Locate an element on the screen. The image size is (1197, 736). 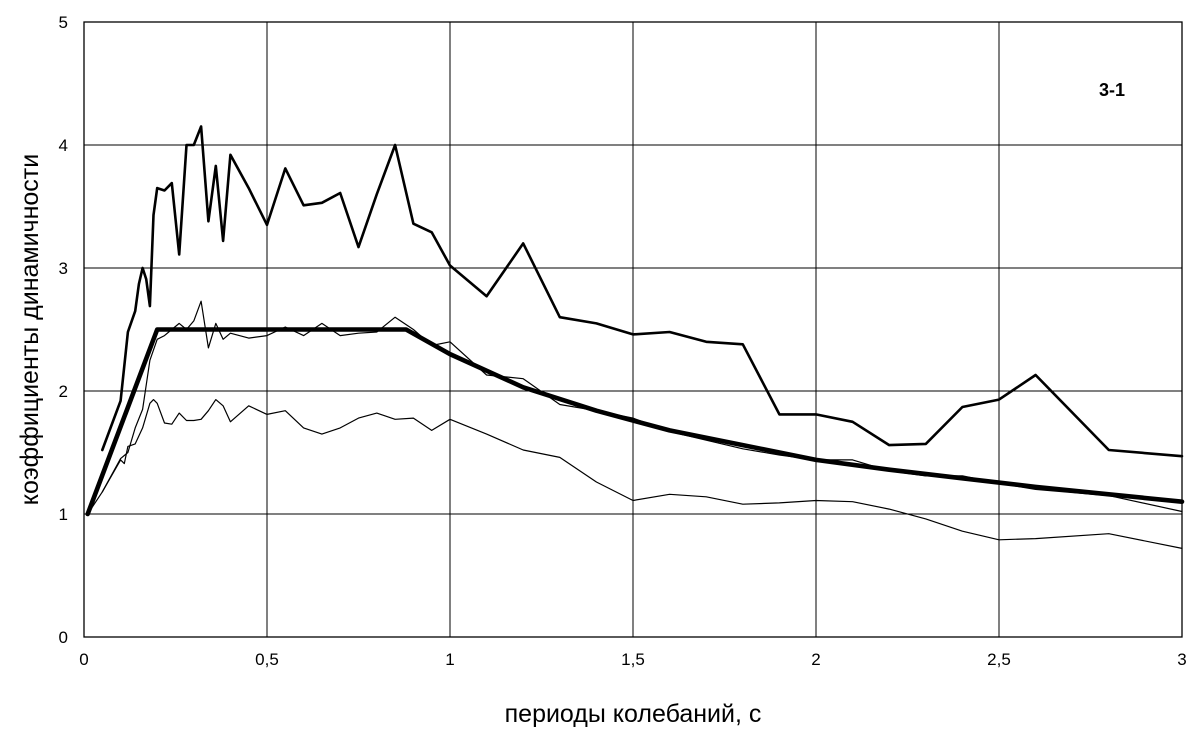
y-axis-label: коэффициенты динамичности is located at coordinates (30, 329).